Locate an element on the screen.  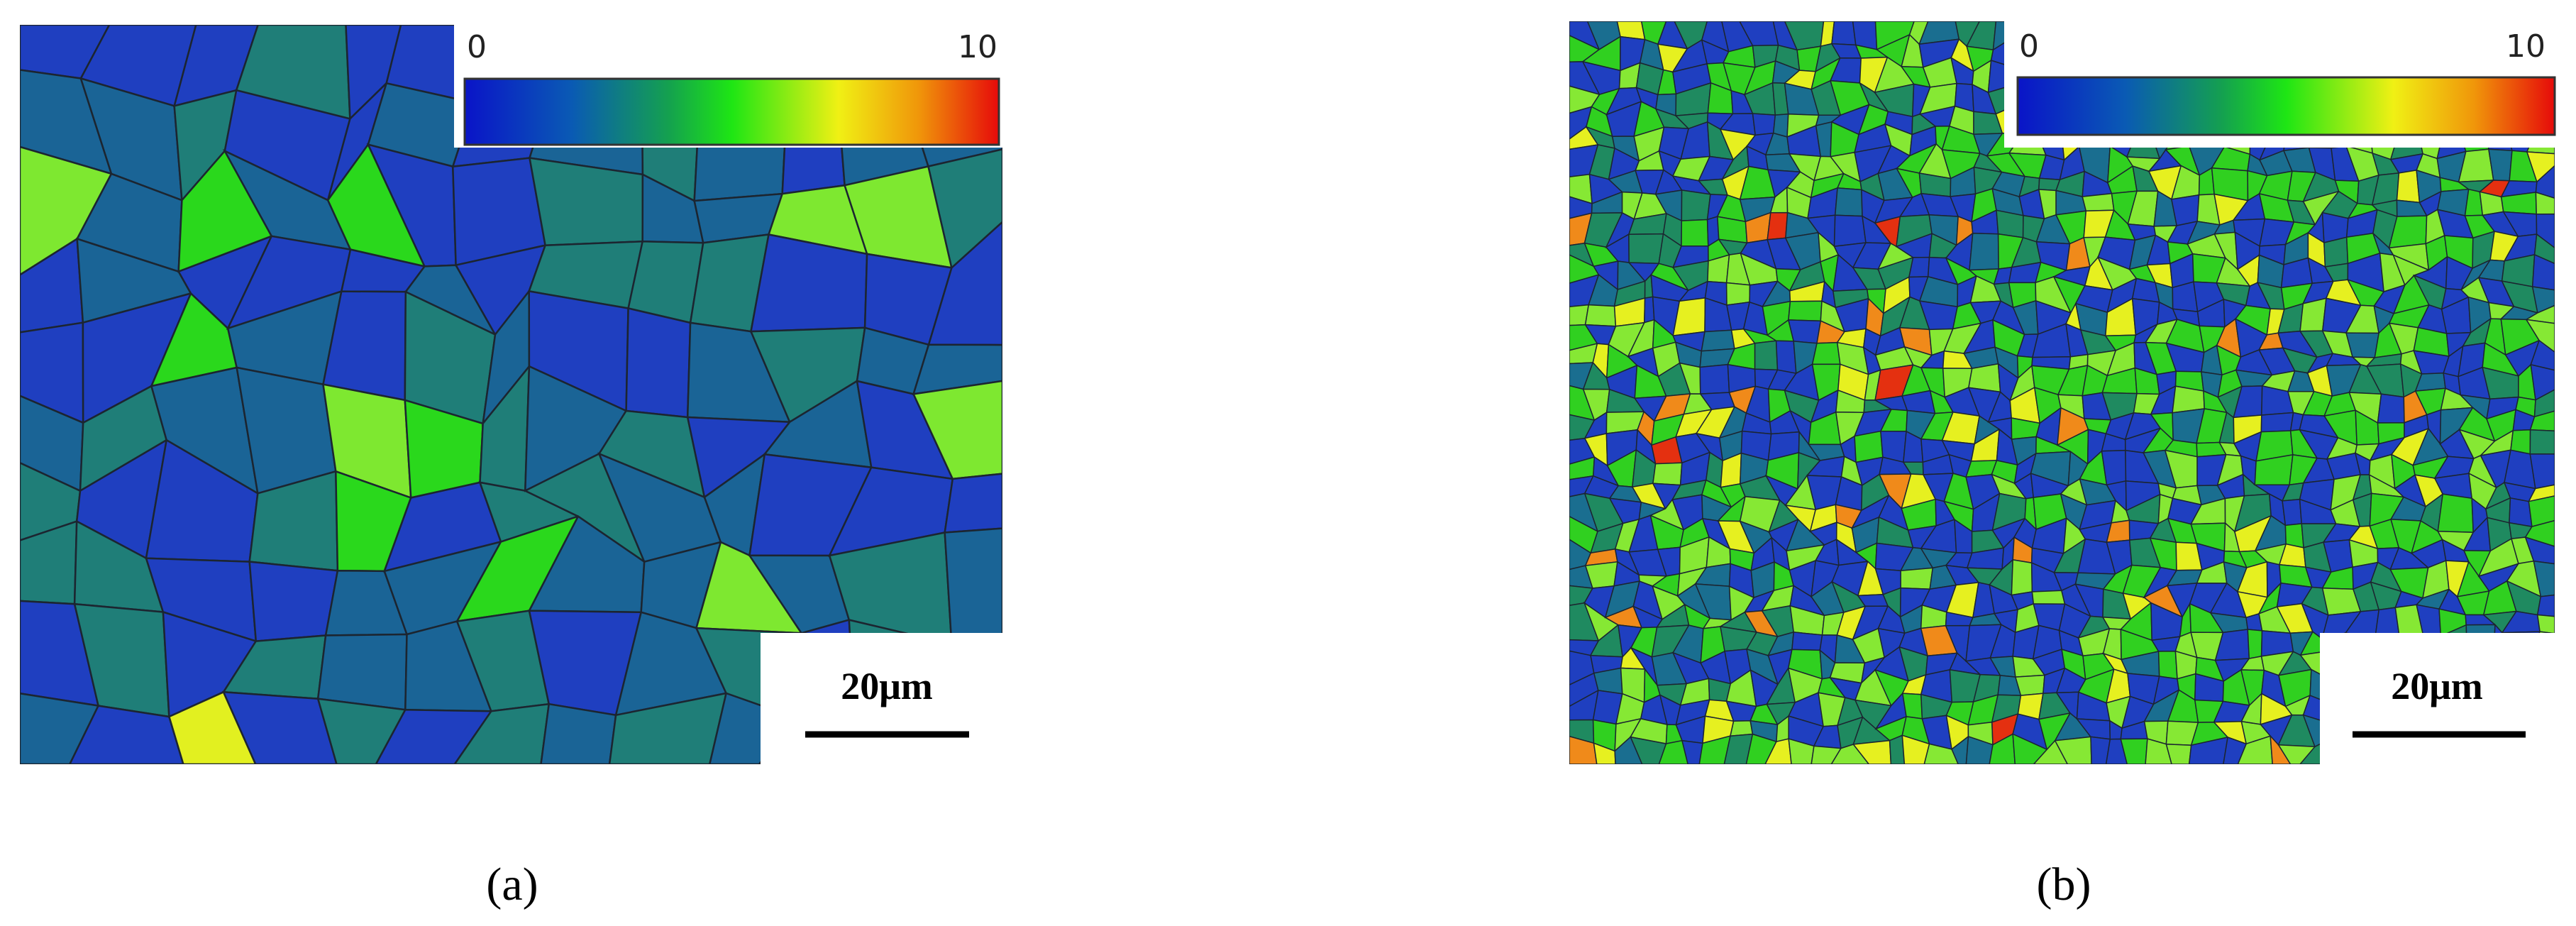
colorbar is located at coordinates (731, 111).